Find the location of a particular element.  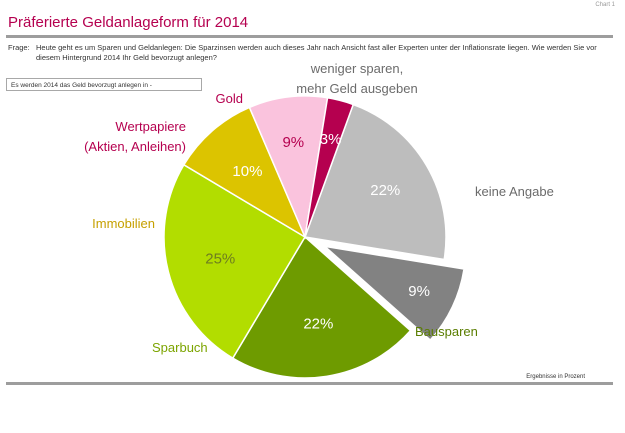

pie-slice-wertpapiere-aktien-anleihen is located at coordinates (288, 167).